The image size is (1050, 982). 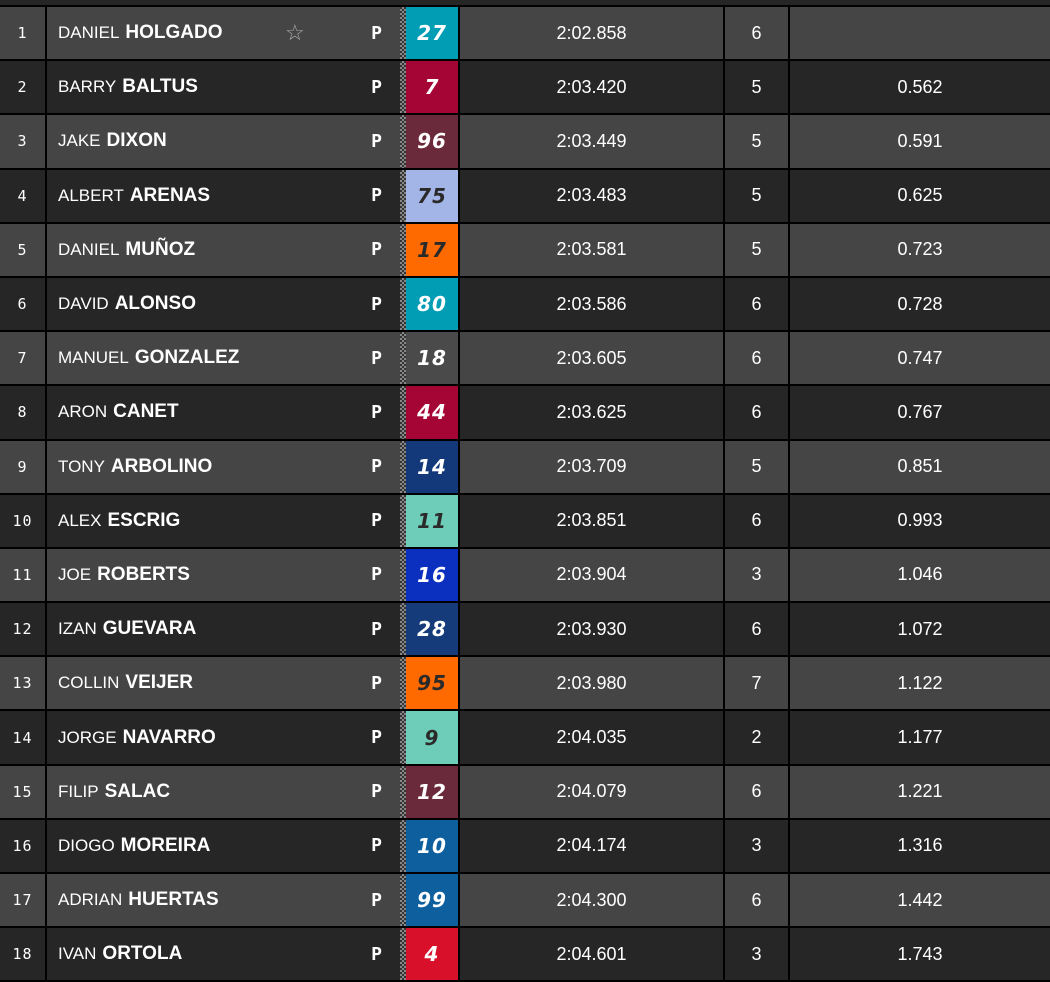 What do you see at coordinates (525, 250) in the screenshot?
I see `table-row: 5 DANIEL MUÑOZ P 17 2:03.581 5 0.723` at bounding box center [525, 250].